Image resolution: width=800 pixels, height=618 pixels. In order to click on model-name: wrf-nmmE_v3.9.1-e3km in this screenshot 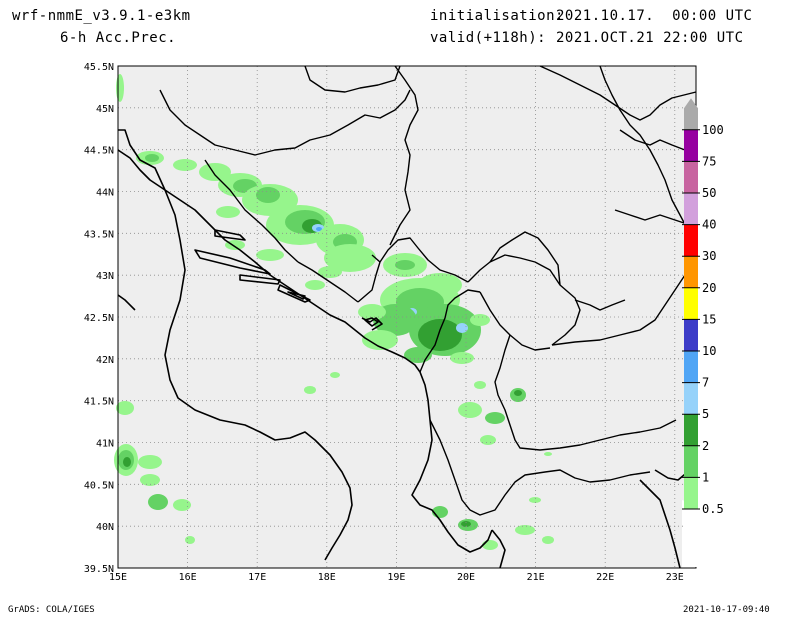, I will do `click(101, 16)`.